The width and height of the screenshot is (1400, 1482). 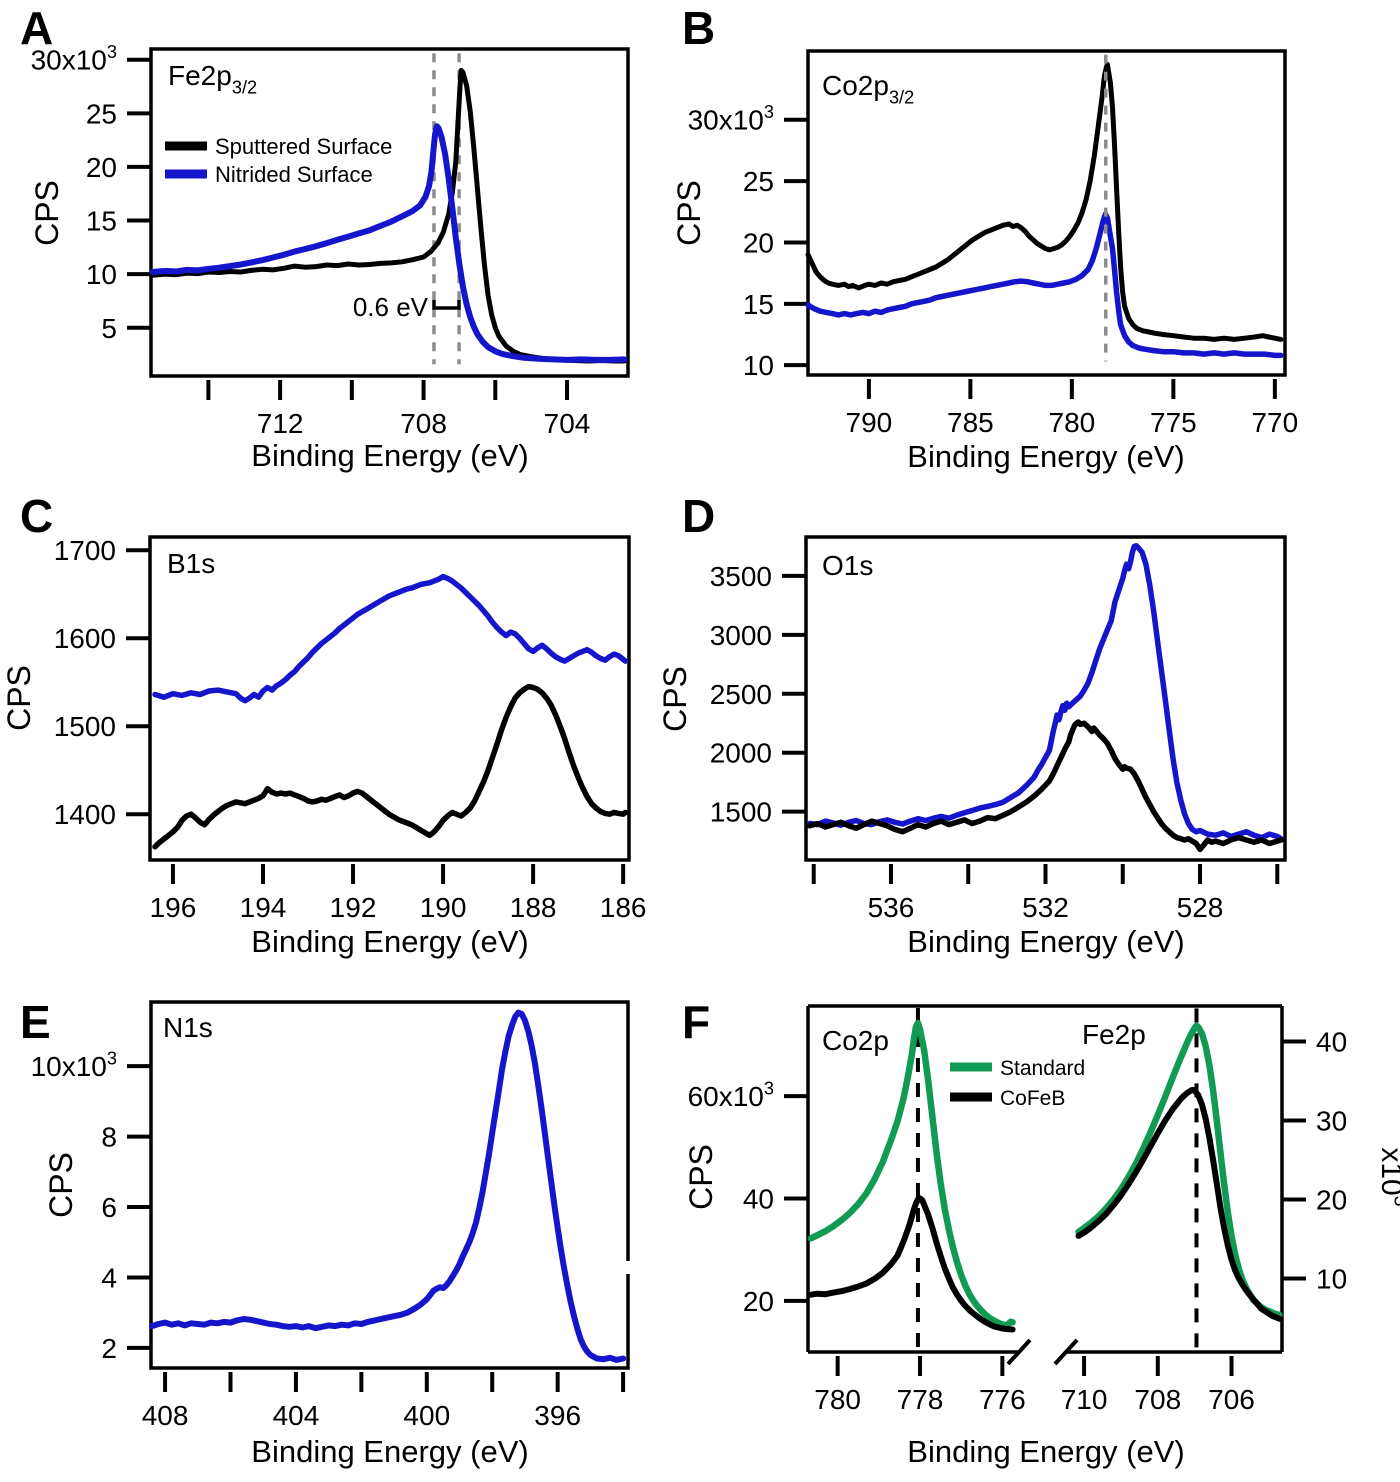 What do you see at coordinates (1017, 1083) in the screenshot?
I see `legend: Standard CoFeB` at bounding box center [1017, 1083].